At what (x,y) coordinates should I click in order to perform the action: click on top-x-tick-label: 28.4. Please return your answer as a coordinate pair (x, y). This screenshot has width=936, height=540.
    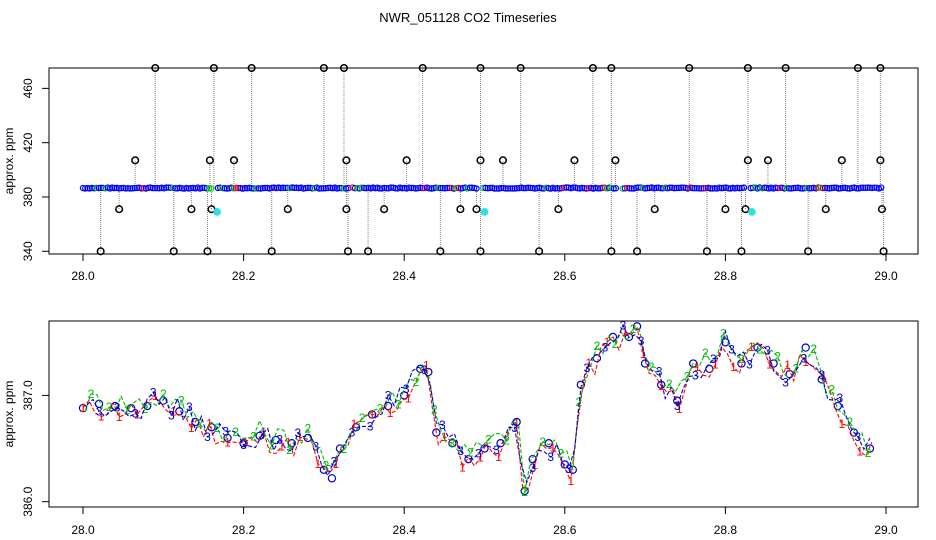
    Looking at the image, I should click on (405, 276).